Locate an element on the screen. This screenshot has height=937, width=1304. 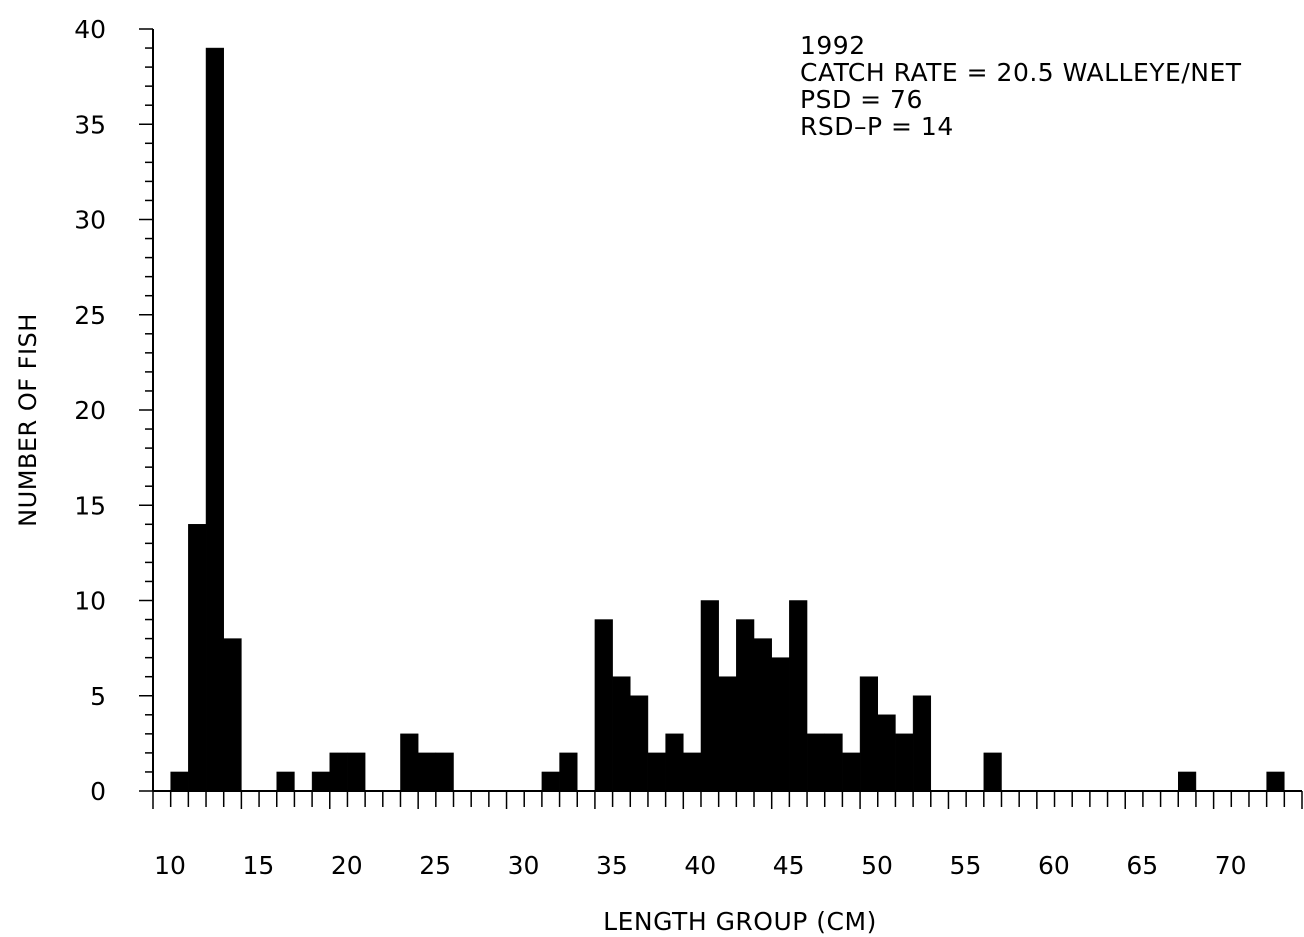
x-tick-label: 35 is located at coordinates (612, 865).